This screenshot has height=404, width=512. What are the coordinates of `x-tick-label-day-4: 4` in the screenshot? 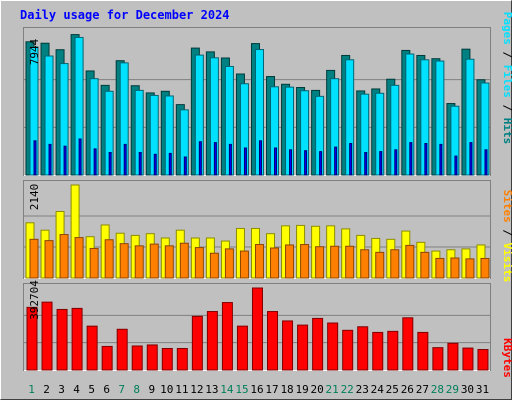 It's located at (76, 389).